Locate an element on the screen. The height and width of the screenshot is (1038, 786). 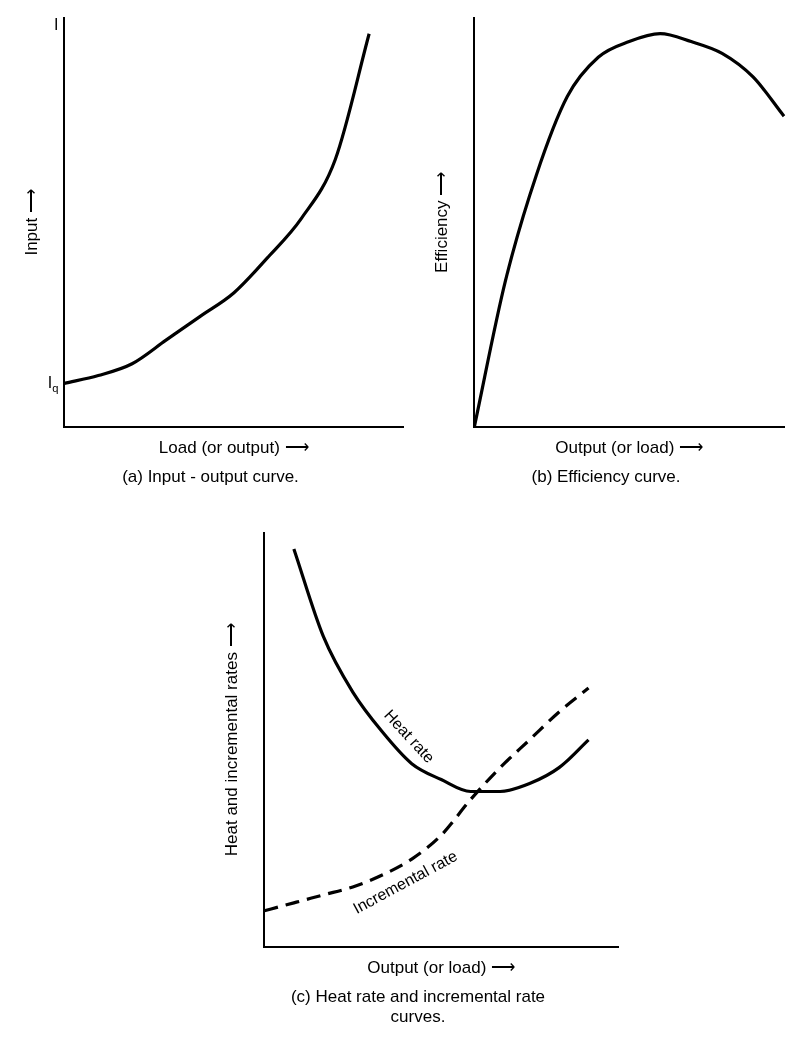
x-axis-title: Load (or output) ⟶ is located at coordinates (233, 448).